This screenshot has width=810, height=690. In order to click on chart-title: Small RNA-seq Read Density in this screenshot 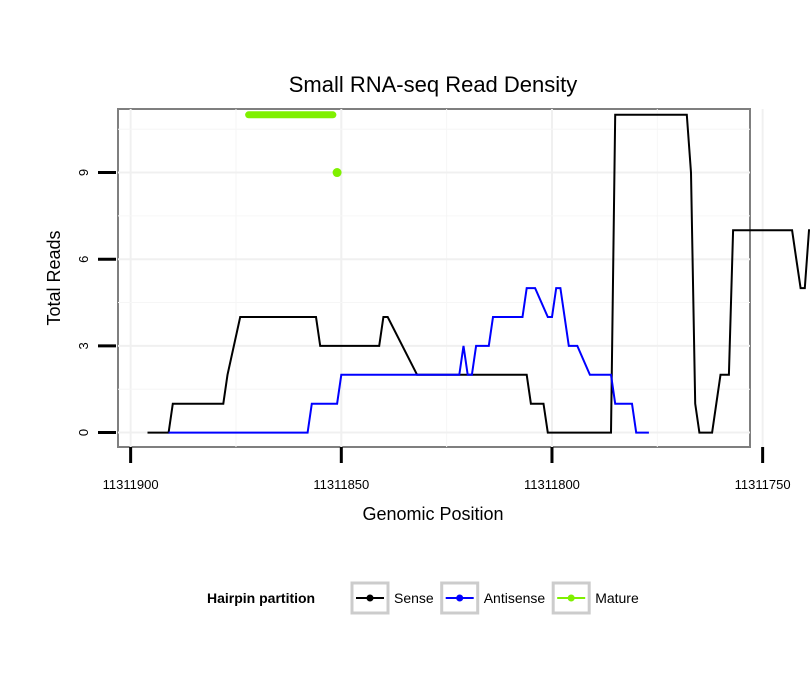, I will do `click(433, 84)`.